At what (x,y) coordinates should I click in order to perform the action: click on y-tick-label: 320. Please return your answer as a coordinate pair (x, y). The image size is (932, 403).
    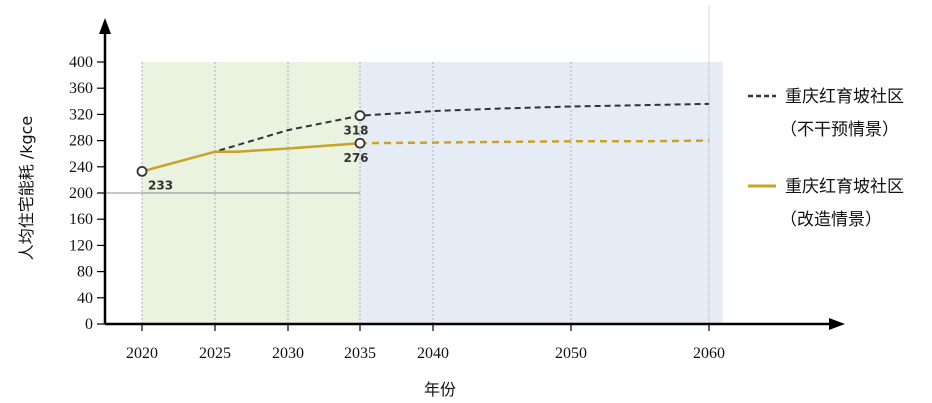
    Looking at the image, I should click on (81, 114).